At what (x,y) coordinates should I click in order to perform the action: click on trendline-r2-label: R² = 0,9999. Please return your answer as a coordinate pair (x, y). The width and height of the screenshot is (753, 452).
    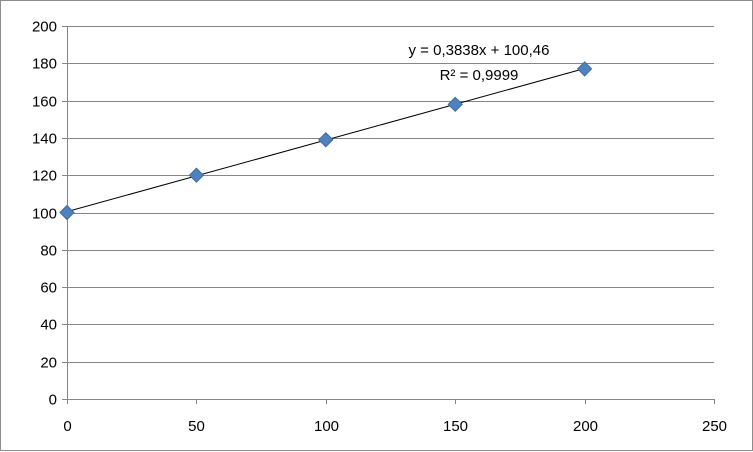
    Looking at the image, I should click on (479, 75).